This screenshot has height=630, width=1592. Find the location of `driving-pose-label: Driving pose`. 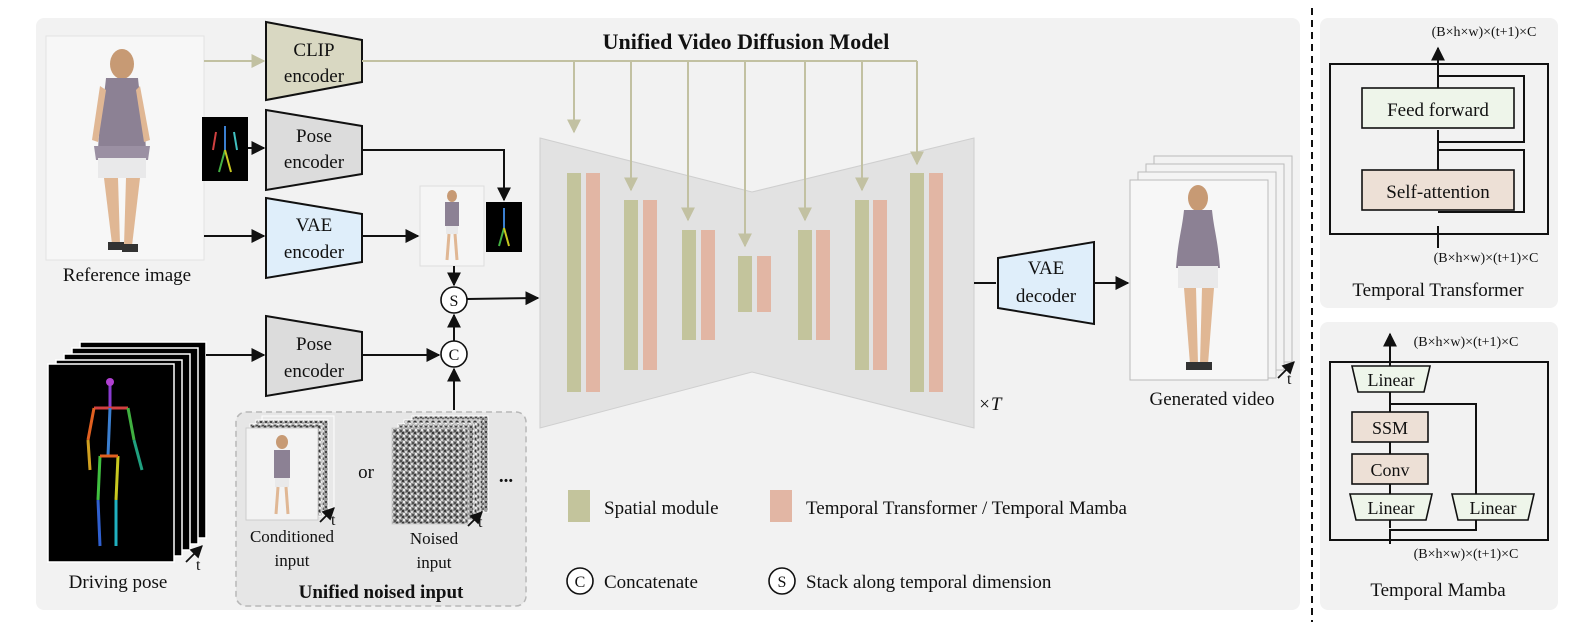

driving-pose-label: Driving pose is located at coordinates (118, 582).